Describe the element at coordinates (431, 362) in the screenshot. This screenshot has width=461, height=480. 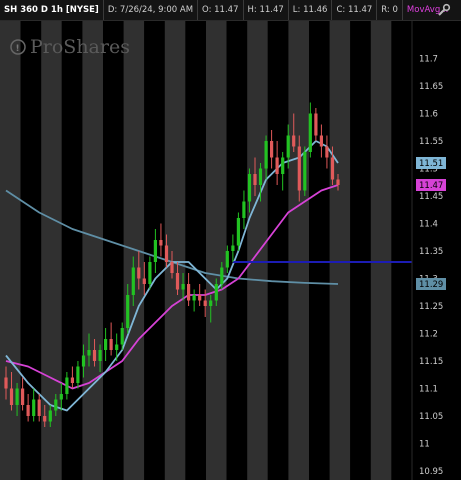
I see `y-tick-label: 11.15` at that location.